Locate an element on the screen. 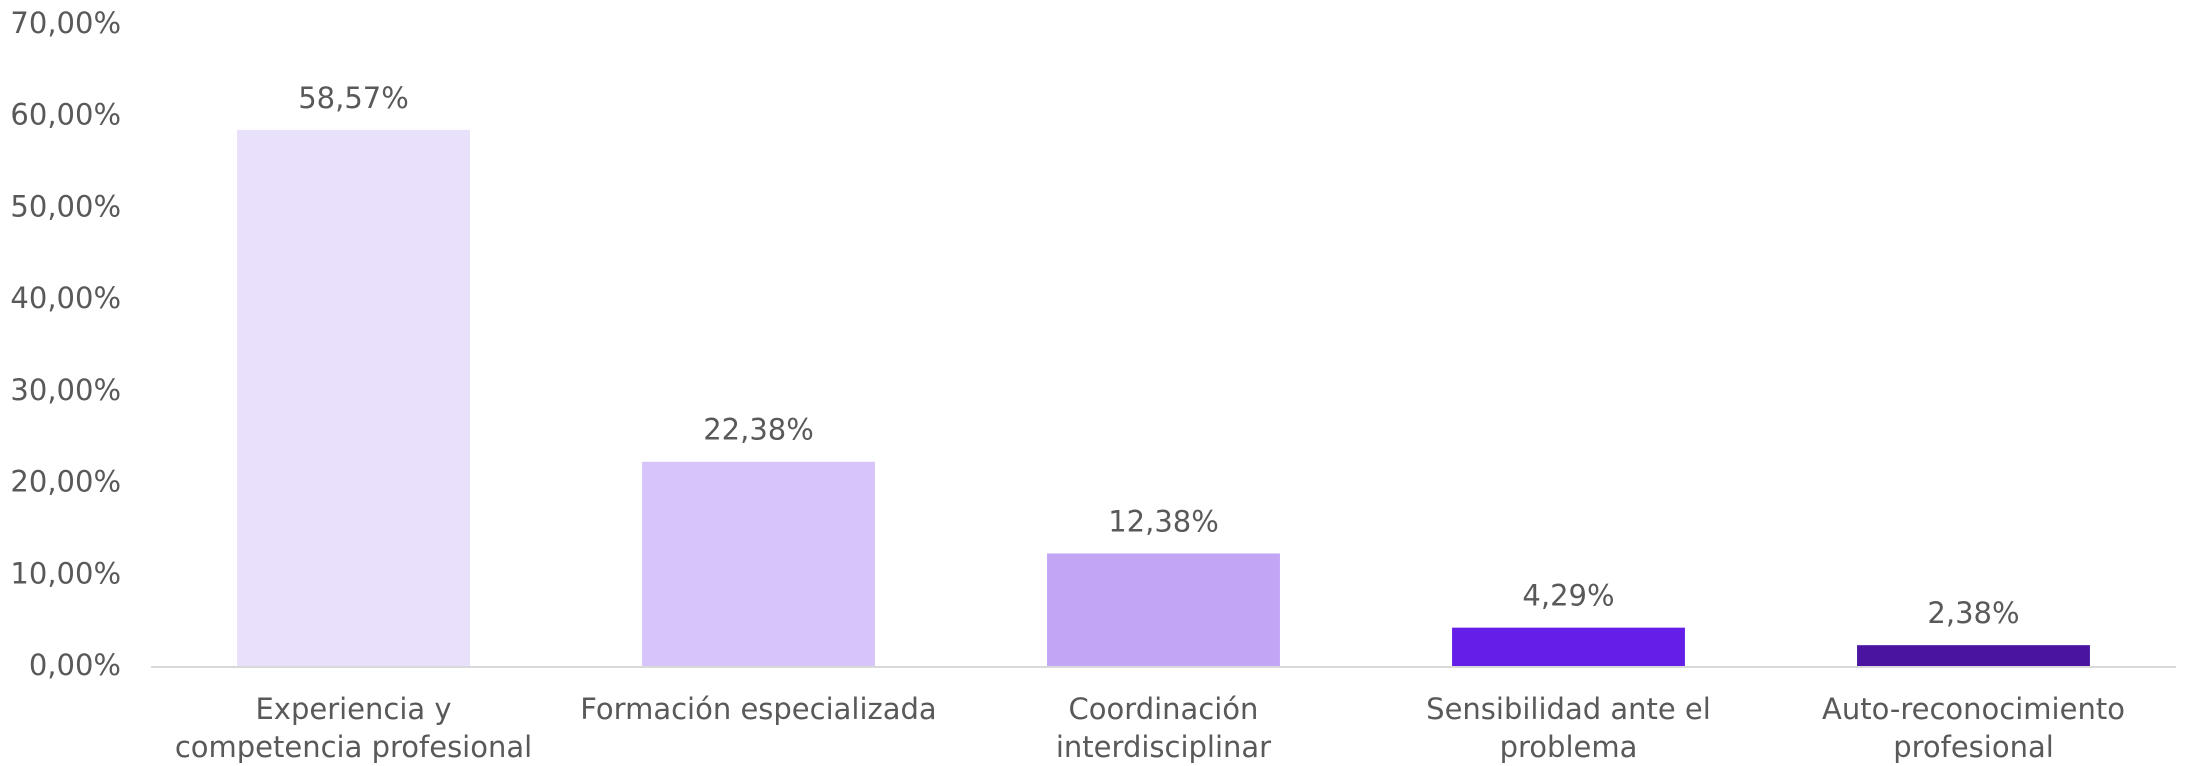 The height and width of the screenshot is (766, 2187). y-tick-label: 40,00% is located at coordinates (65, 298).